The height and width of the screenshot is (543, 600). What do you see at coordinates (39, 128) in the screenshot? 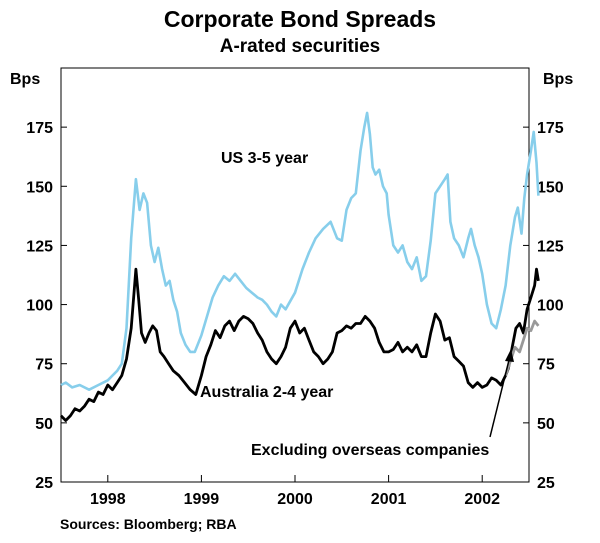
I see `y-tick-label-left: 175` at bounding box center [39, 128].